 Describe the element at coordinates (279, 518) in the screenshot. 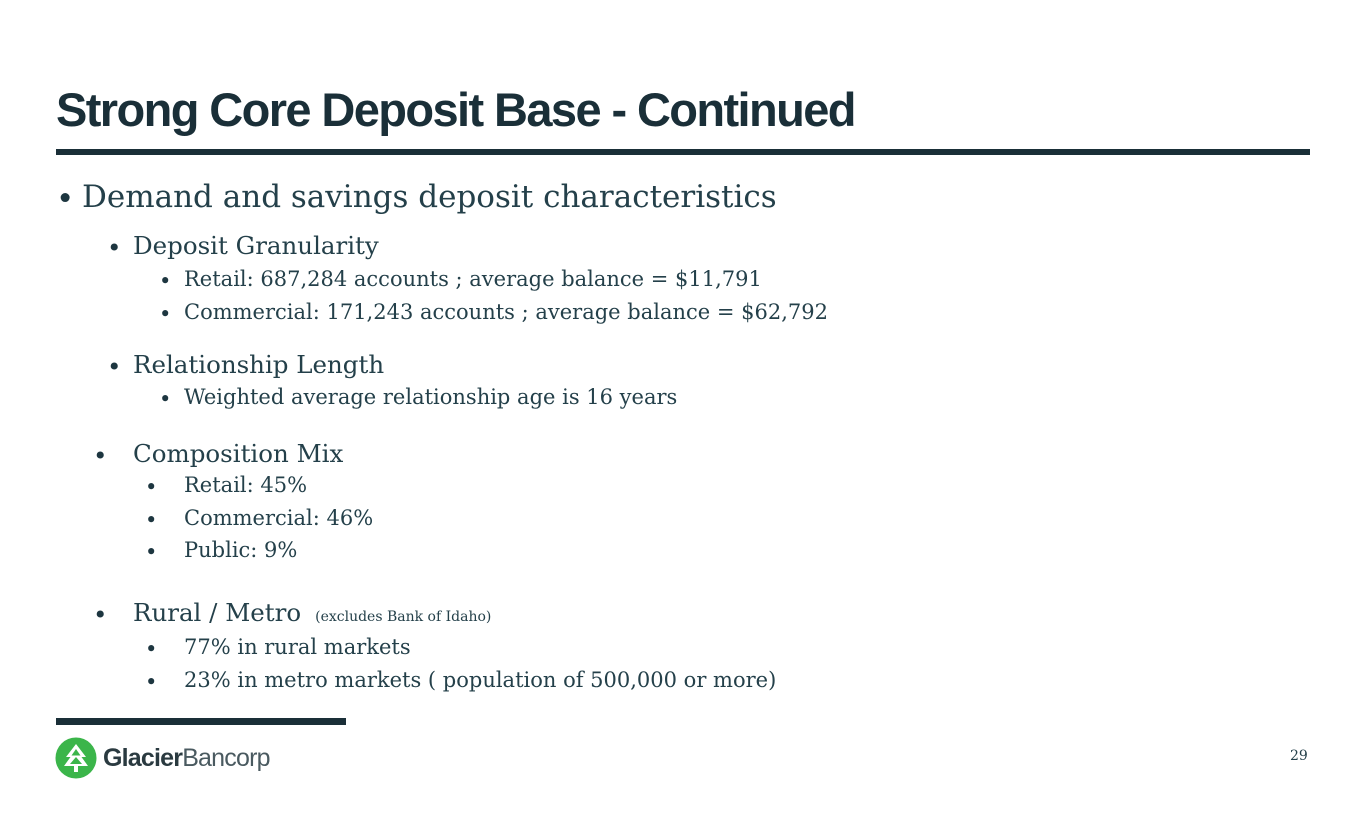

I see `list-item: Commercial: 46%` at that location.